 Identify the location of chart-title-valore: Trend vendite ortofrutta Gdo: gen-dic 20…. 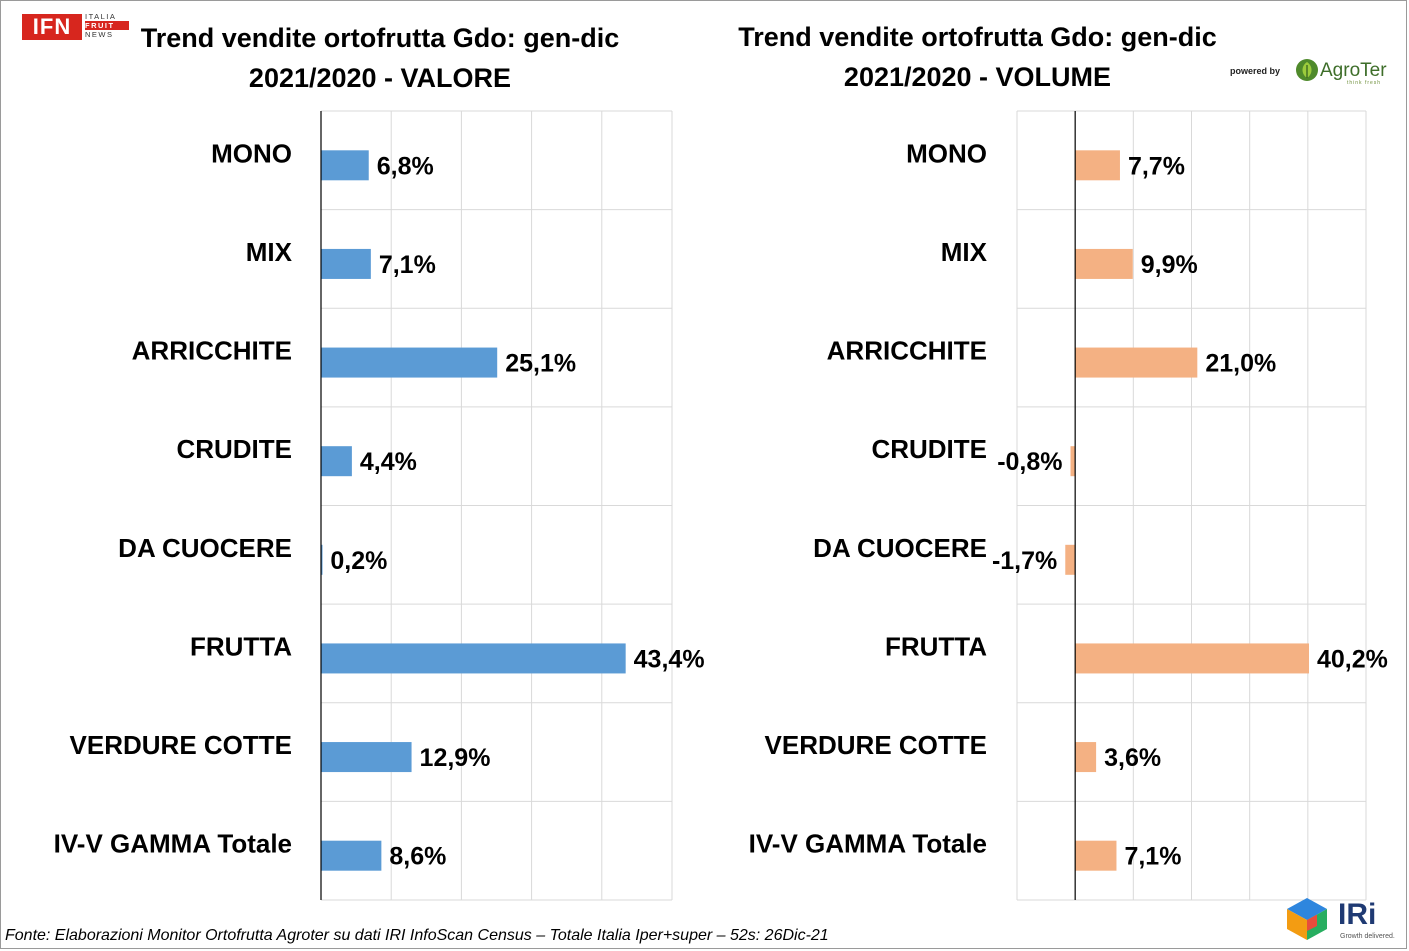
(380, 58).